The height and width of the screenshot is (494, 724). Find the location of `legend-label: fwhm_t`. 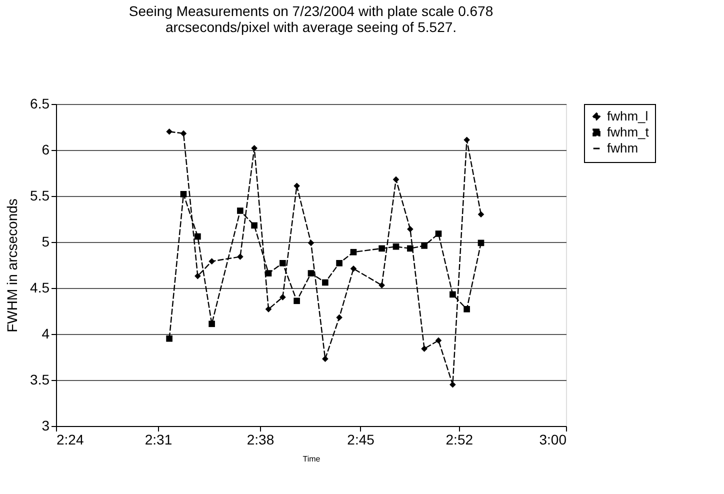

legend-label: fwhm_t is located at coordinates (628, 132).